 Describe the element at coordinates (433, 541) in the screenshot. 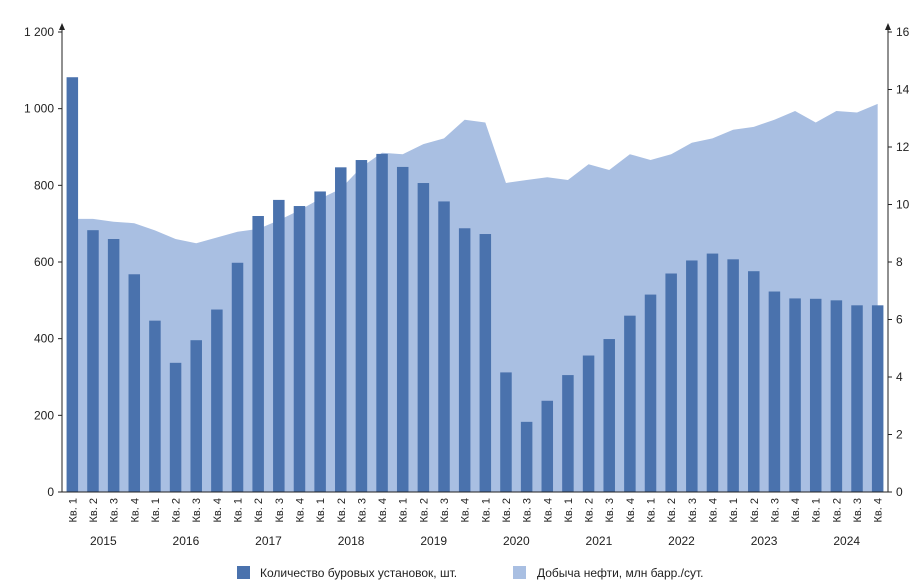

I see `year-label: 2019` at that location.